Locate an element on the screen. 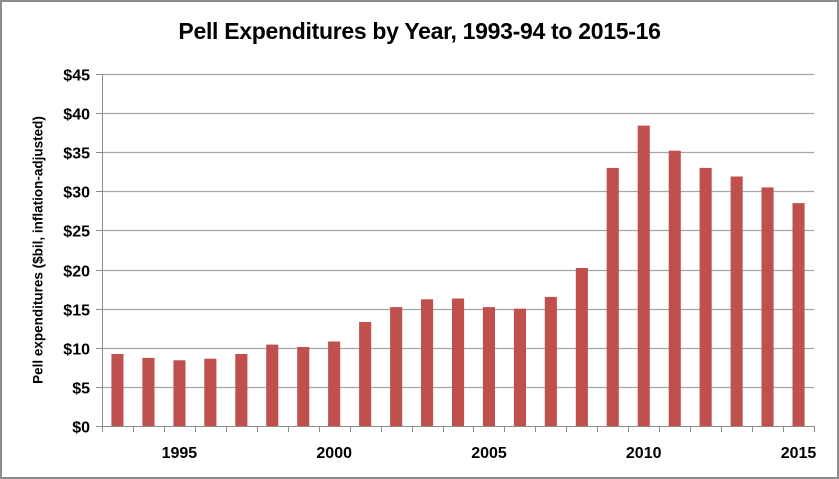 This screenshot has width=839, height=479. y-tick-label: $20 is located at coordinates (76, 272).